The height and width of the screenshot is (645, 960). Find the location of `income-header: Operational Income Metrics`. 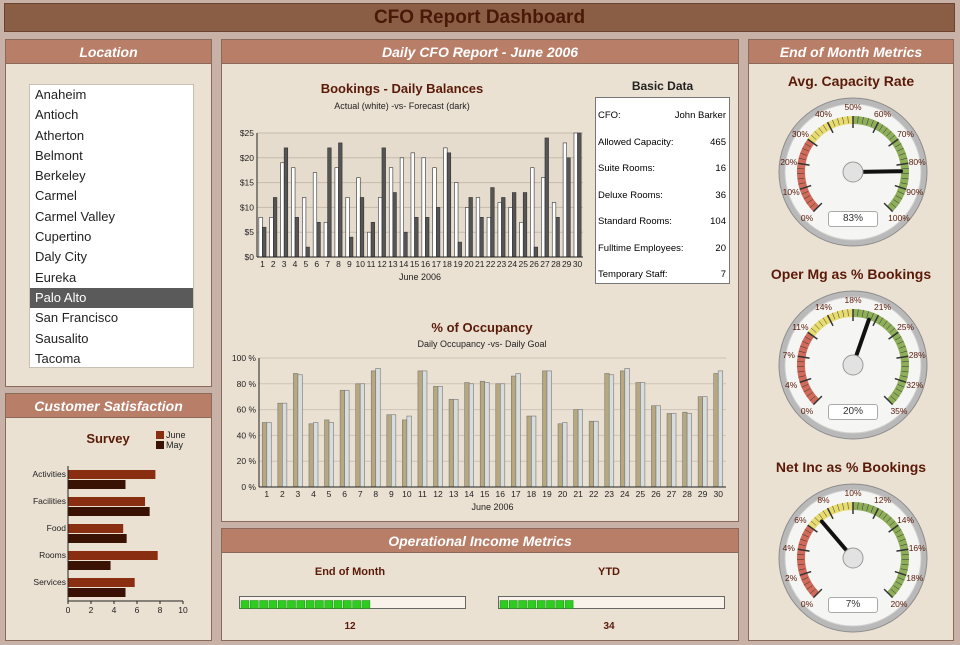

income-header: Operational Income Metrics is located at coordinates (480, 541).